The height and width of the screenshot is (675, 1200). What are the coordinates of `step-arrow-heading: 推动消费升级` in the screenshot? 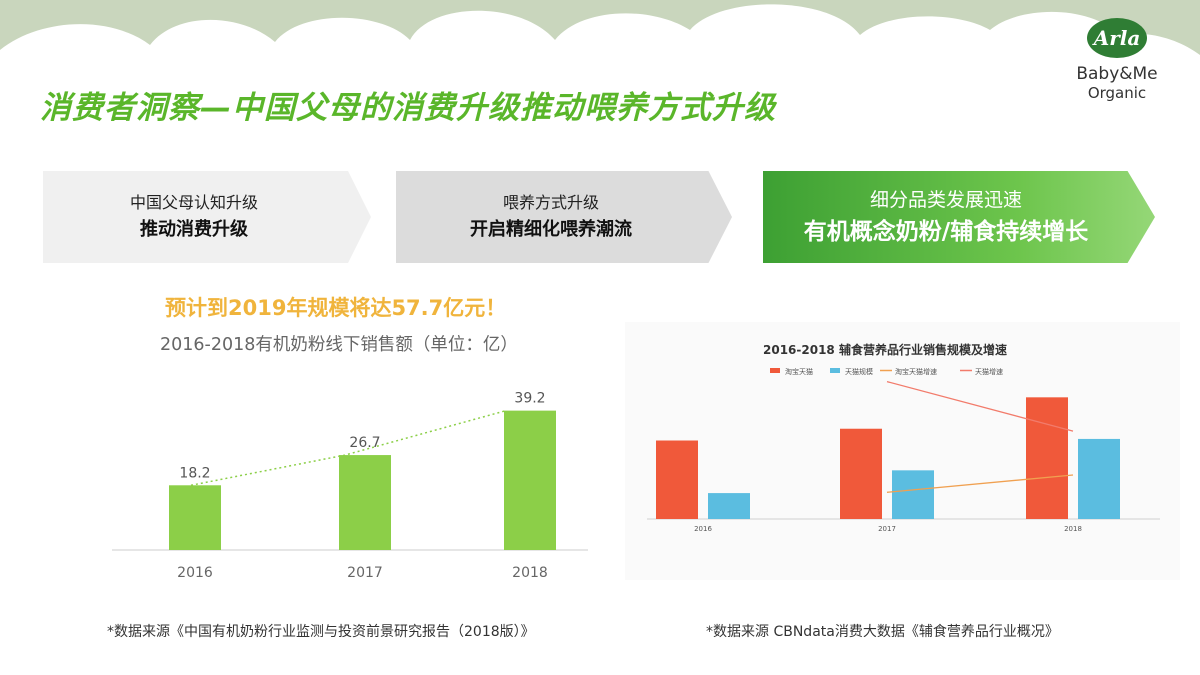 It's located at (194, 229).